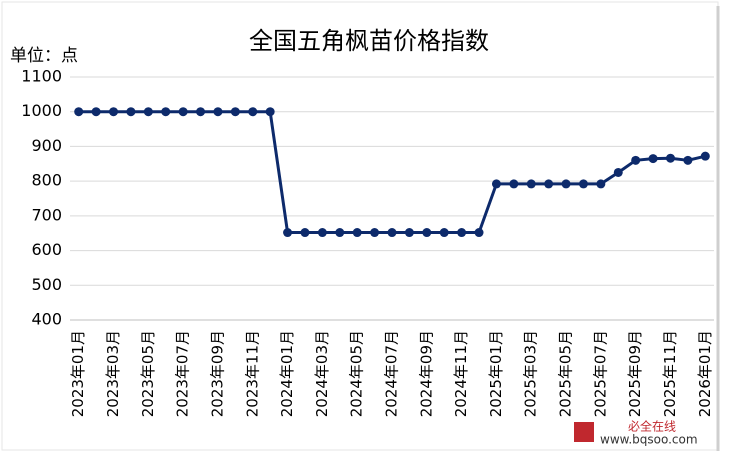 The width and height of the screenshot is (738, 455). Describe the element at coordinates (461, 373) in the screenshot. I see `x-tick-label: 2024年11月` at that location.